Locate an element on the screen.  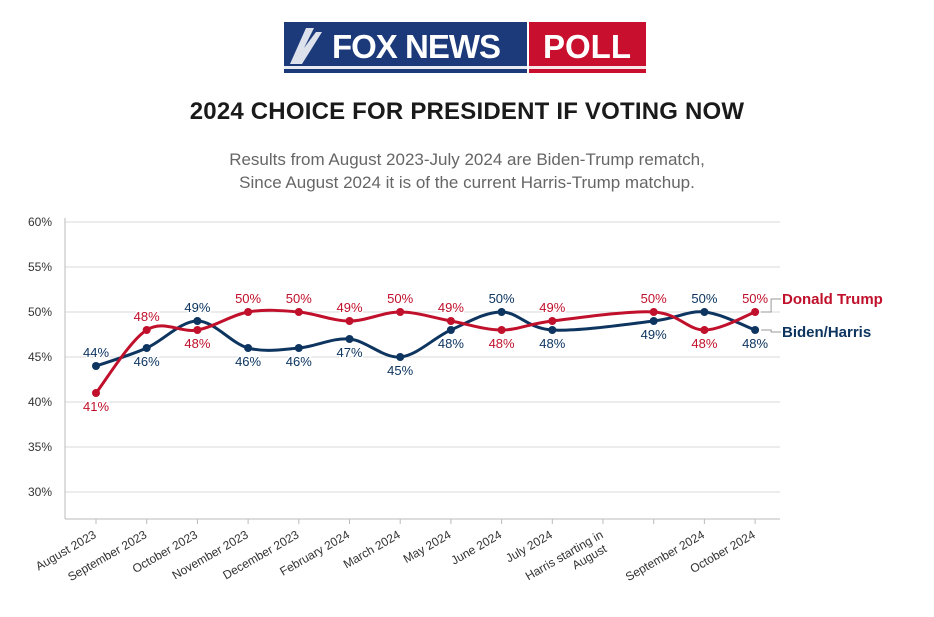
page-title: 2024 CHOICE FOR PRESIDENT IF VOTING NOW is located at coordinates (467, 111).